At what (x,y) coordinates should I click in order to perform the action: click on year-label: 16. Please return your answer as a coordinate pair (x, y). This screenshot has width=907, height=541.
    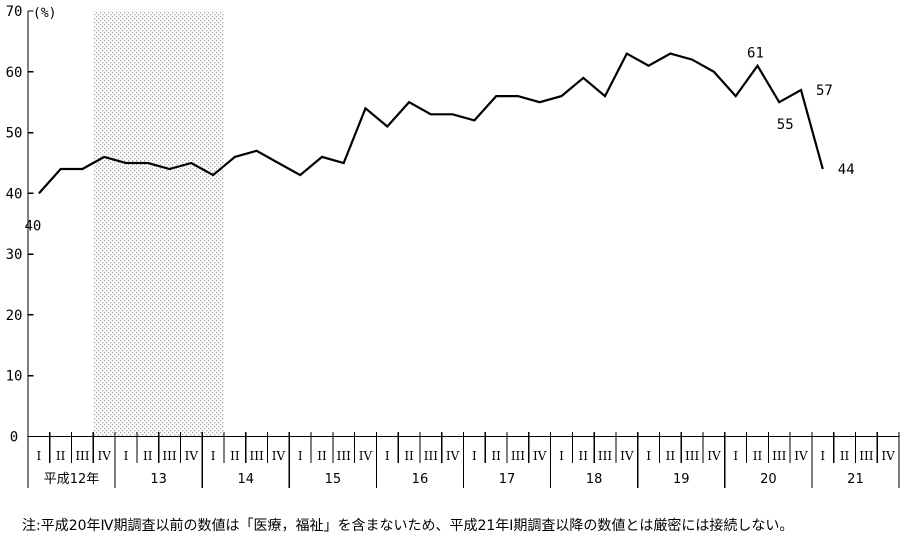
    Looking at the image, I should click on (420, 479).